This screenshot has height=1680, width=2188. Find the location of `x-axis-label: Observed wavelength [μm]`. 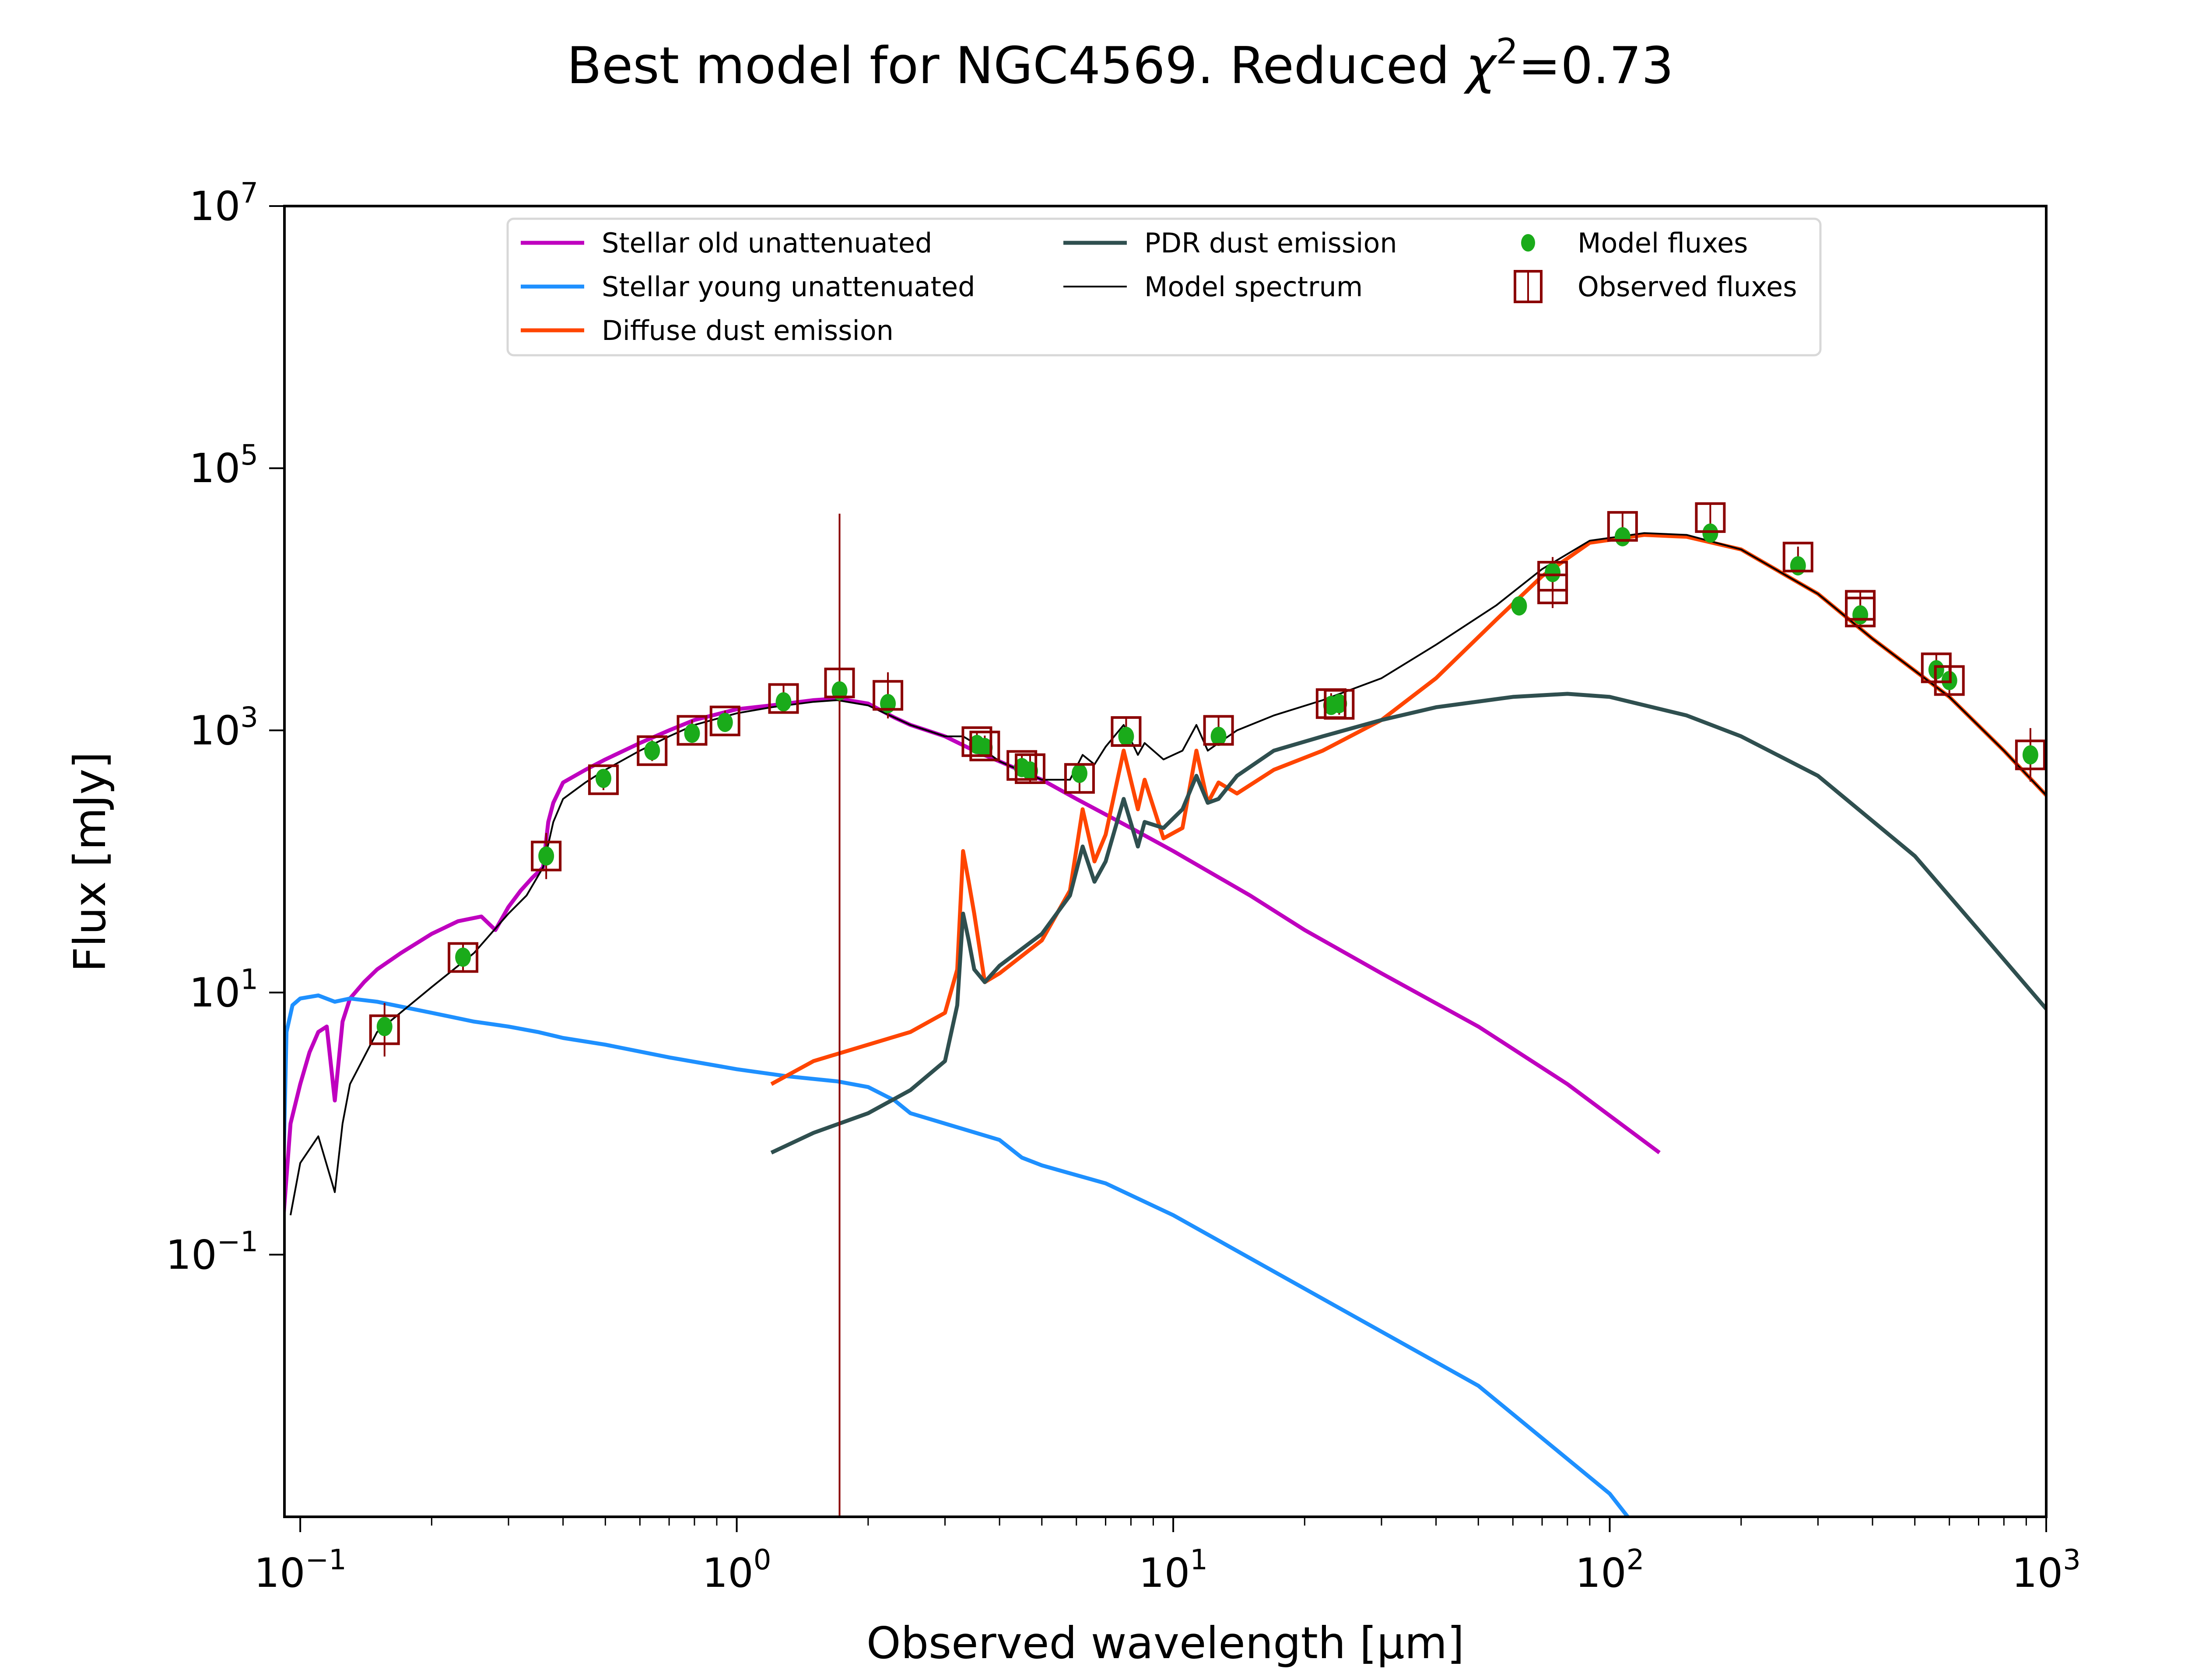

x-axis-label: Observed wavelength [μm] is located at coordinates (1165, 1643).